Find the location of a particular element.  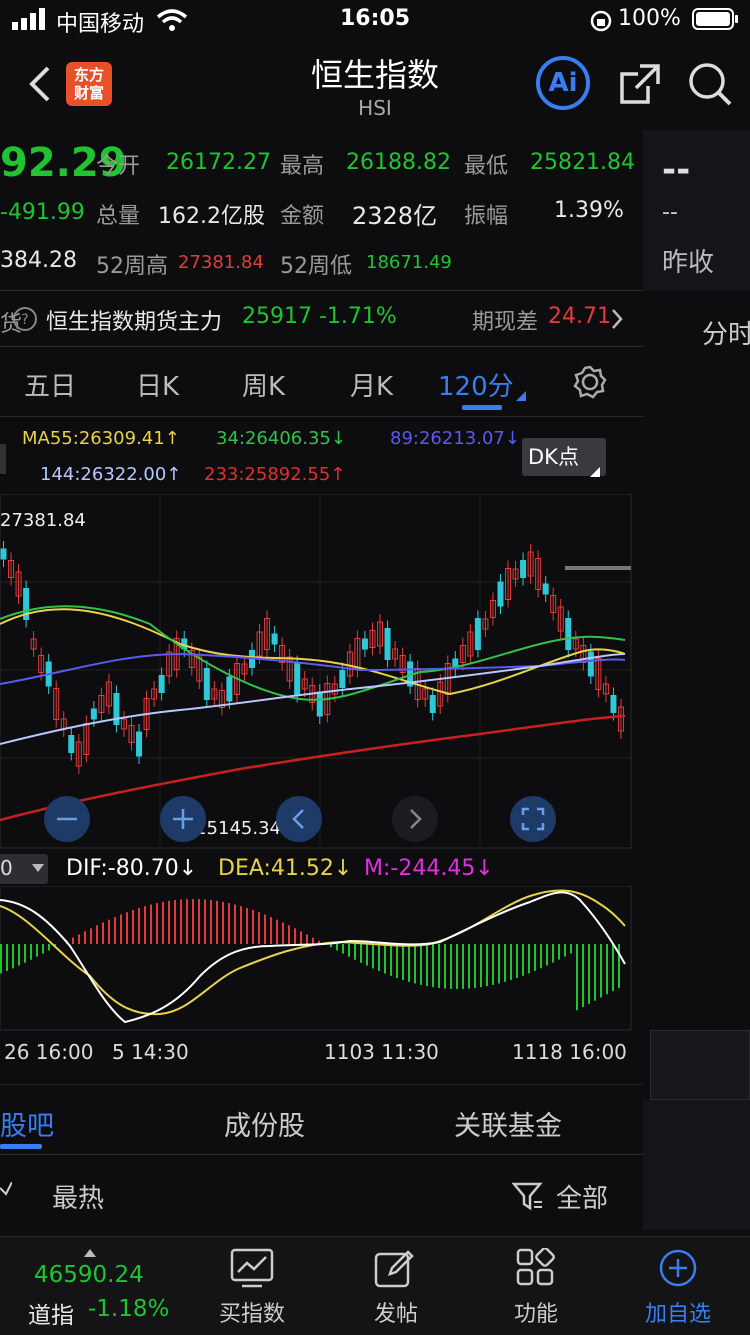

side-button is located at coordinates (700, 1065).